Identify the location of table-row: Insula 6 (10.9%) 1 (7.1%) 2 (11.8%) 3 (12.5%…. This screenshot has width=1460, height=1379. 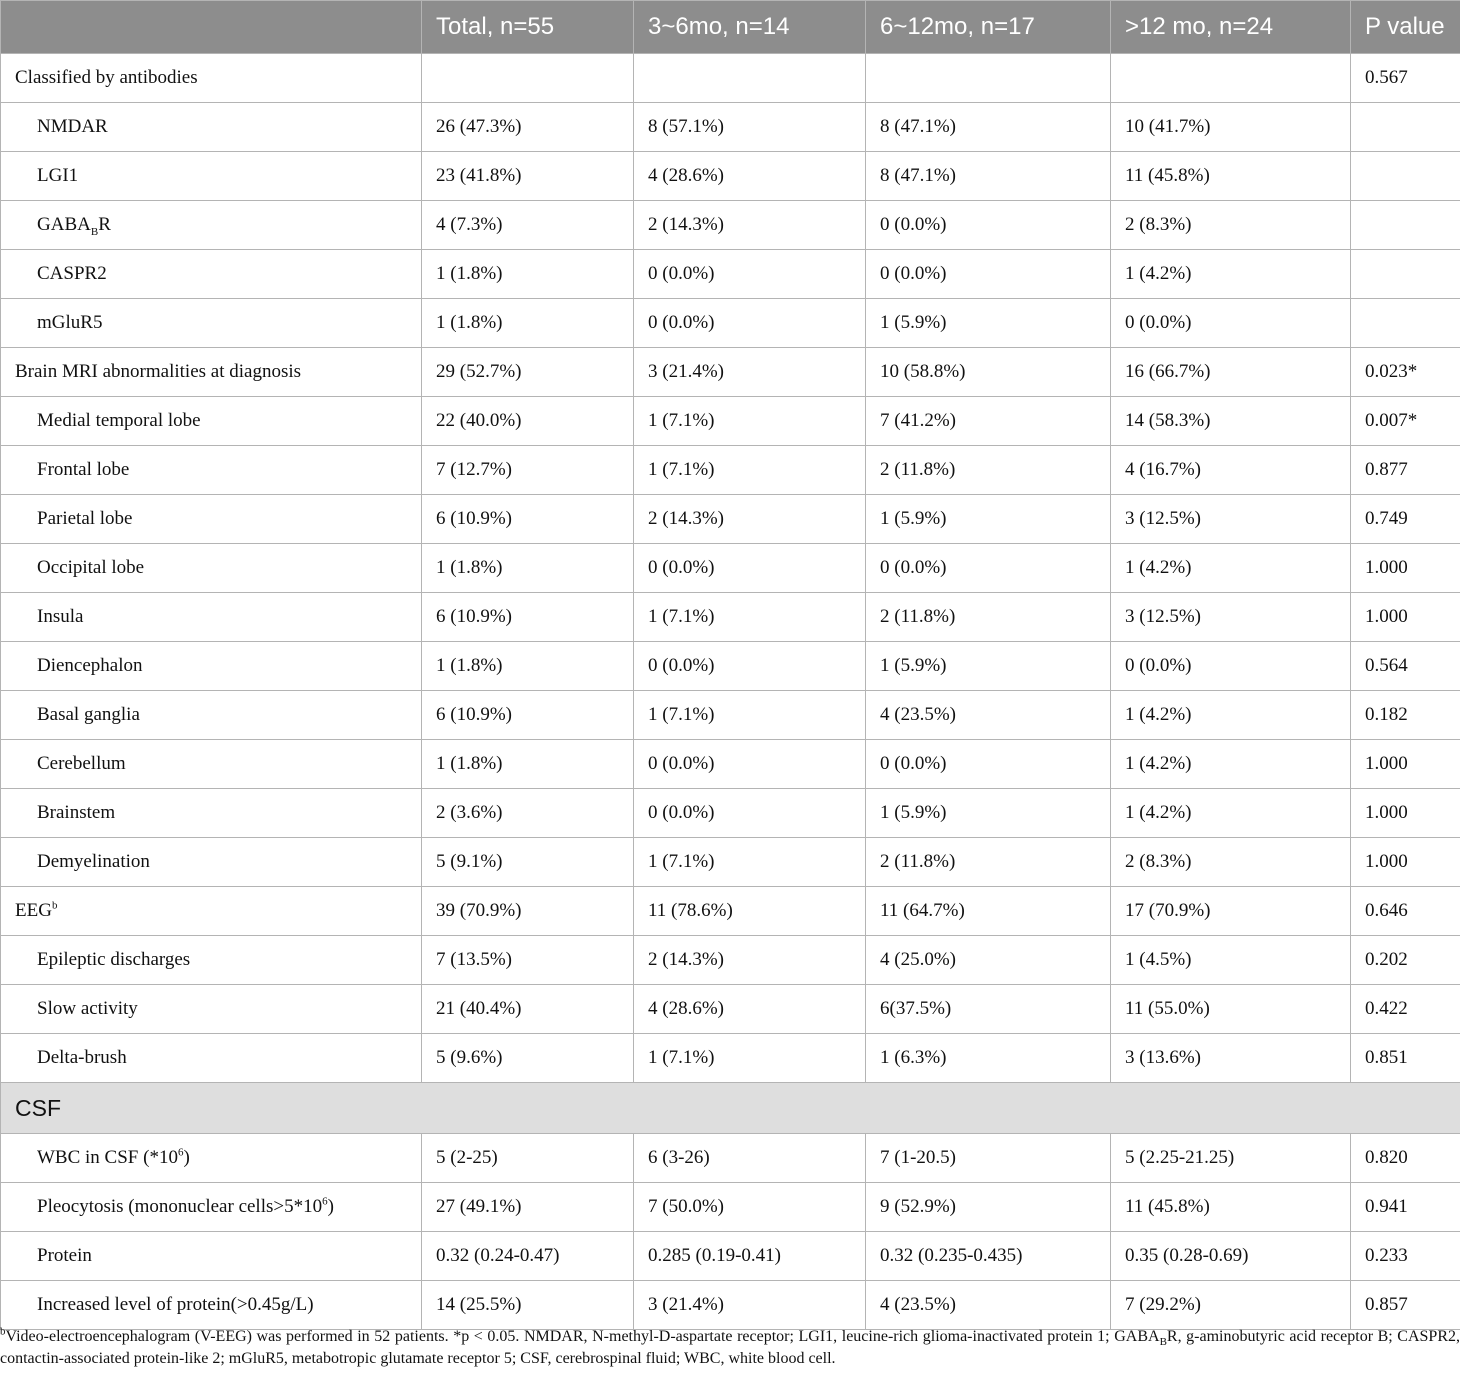
(730, 617).